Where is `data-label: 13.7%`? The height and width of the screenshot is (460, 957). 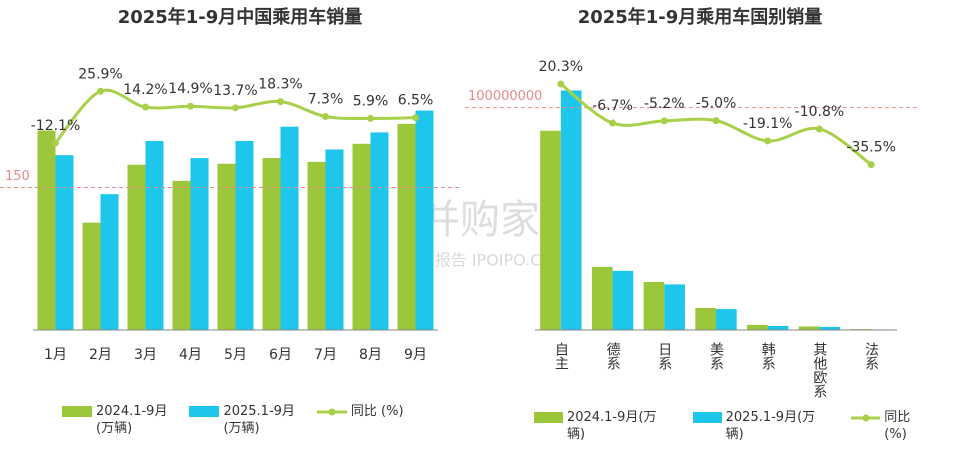
data-label: 13.7% is located at coordinates (235, 91).